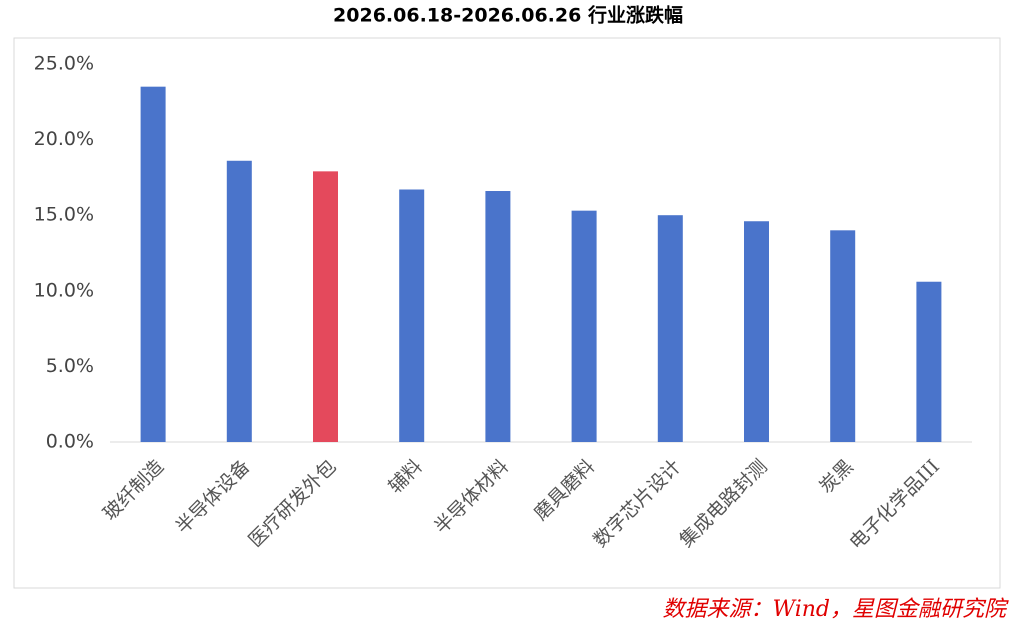 The height and width of the screenshot is (636, 1016). What do you see at coordinates (133, 490) in the screenshot?
I see `x-tick-label: 玻纤制造` at bounding box center [133, 490].